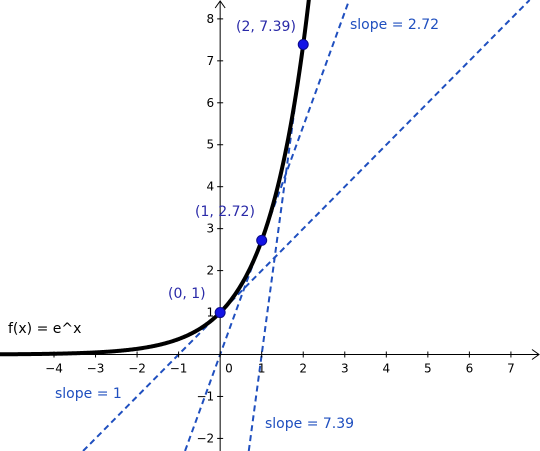 The height and width of the screenshot is (451, 540). I want to click on x-axis-arrow-icon, so click(535, 354).